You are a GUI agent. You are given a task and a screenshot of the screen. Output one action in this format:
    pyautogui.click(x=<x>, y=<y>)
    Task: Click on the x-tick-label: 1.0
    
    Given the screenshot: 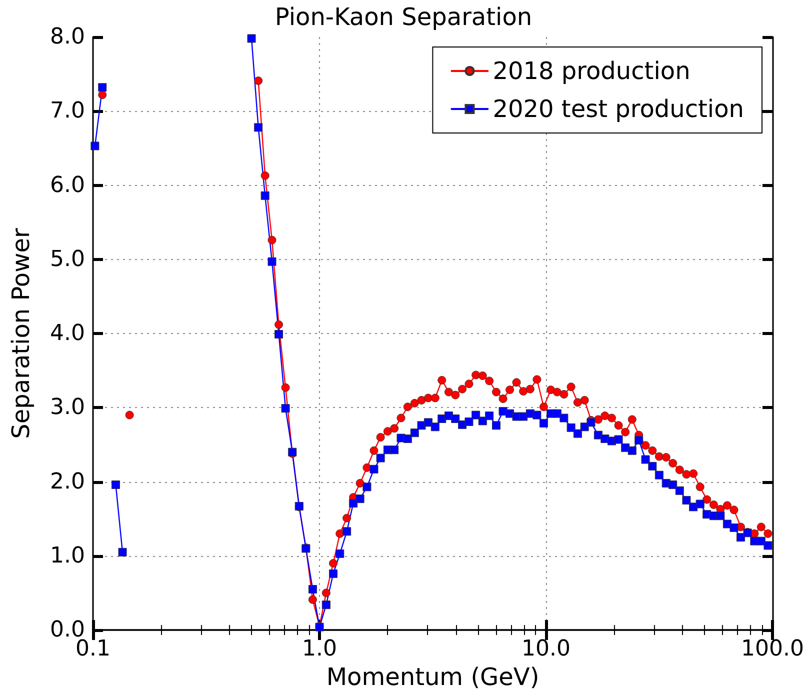 What is the action you would take?
    pyautogui.click(x=320, y=649)
    